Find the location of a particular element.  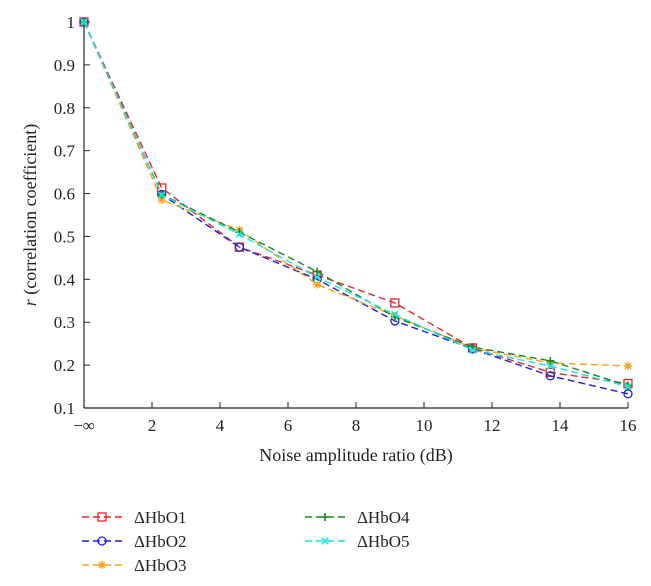

x-axis-label: Noise amplitude ratio (dB) is located at coordinates (355, 455).